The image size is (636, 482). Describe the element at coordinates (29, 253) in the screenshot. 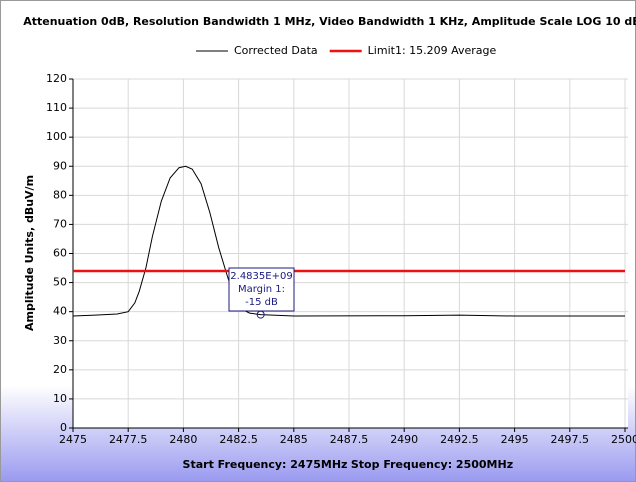

I see `y-axis-label: Amplitude Units, dBuV/m` at that location.